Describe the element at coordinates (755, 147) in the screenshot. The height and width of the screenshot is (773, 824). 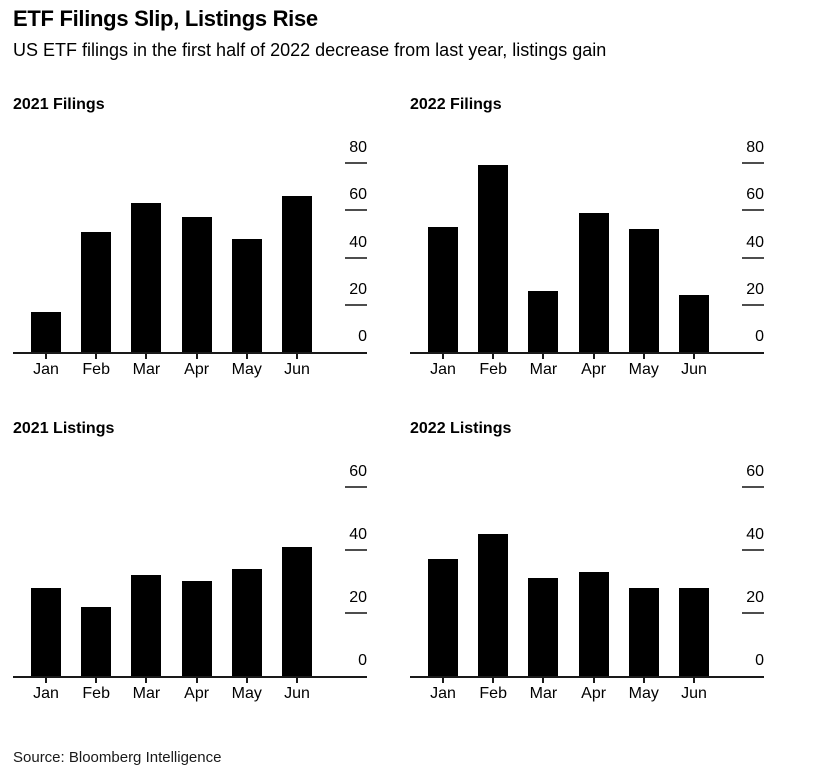
I see `y-axis-label-80: 80` at that location.